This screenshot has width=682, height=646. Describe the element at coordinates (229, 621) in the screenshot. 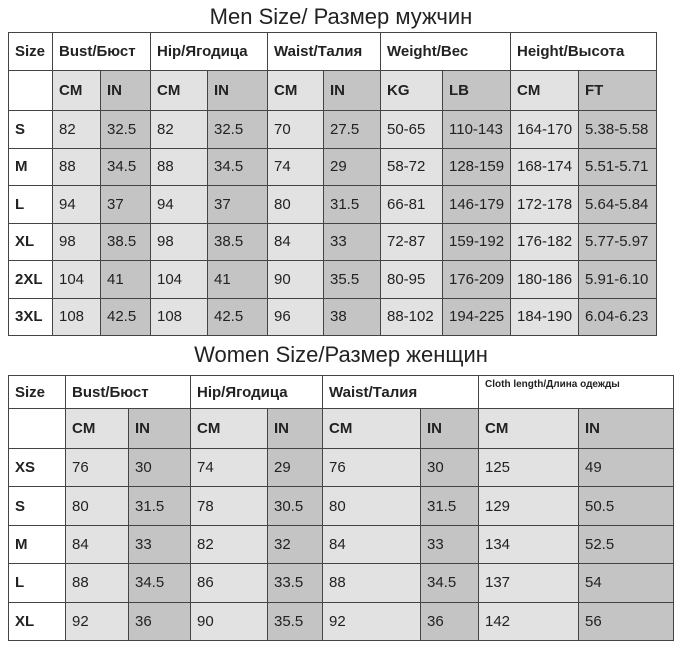

I see `value-cell: 90` at that location.